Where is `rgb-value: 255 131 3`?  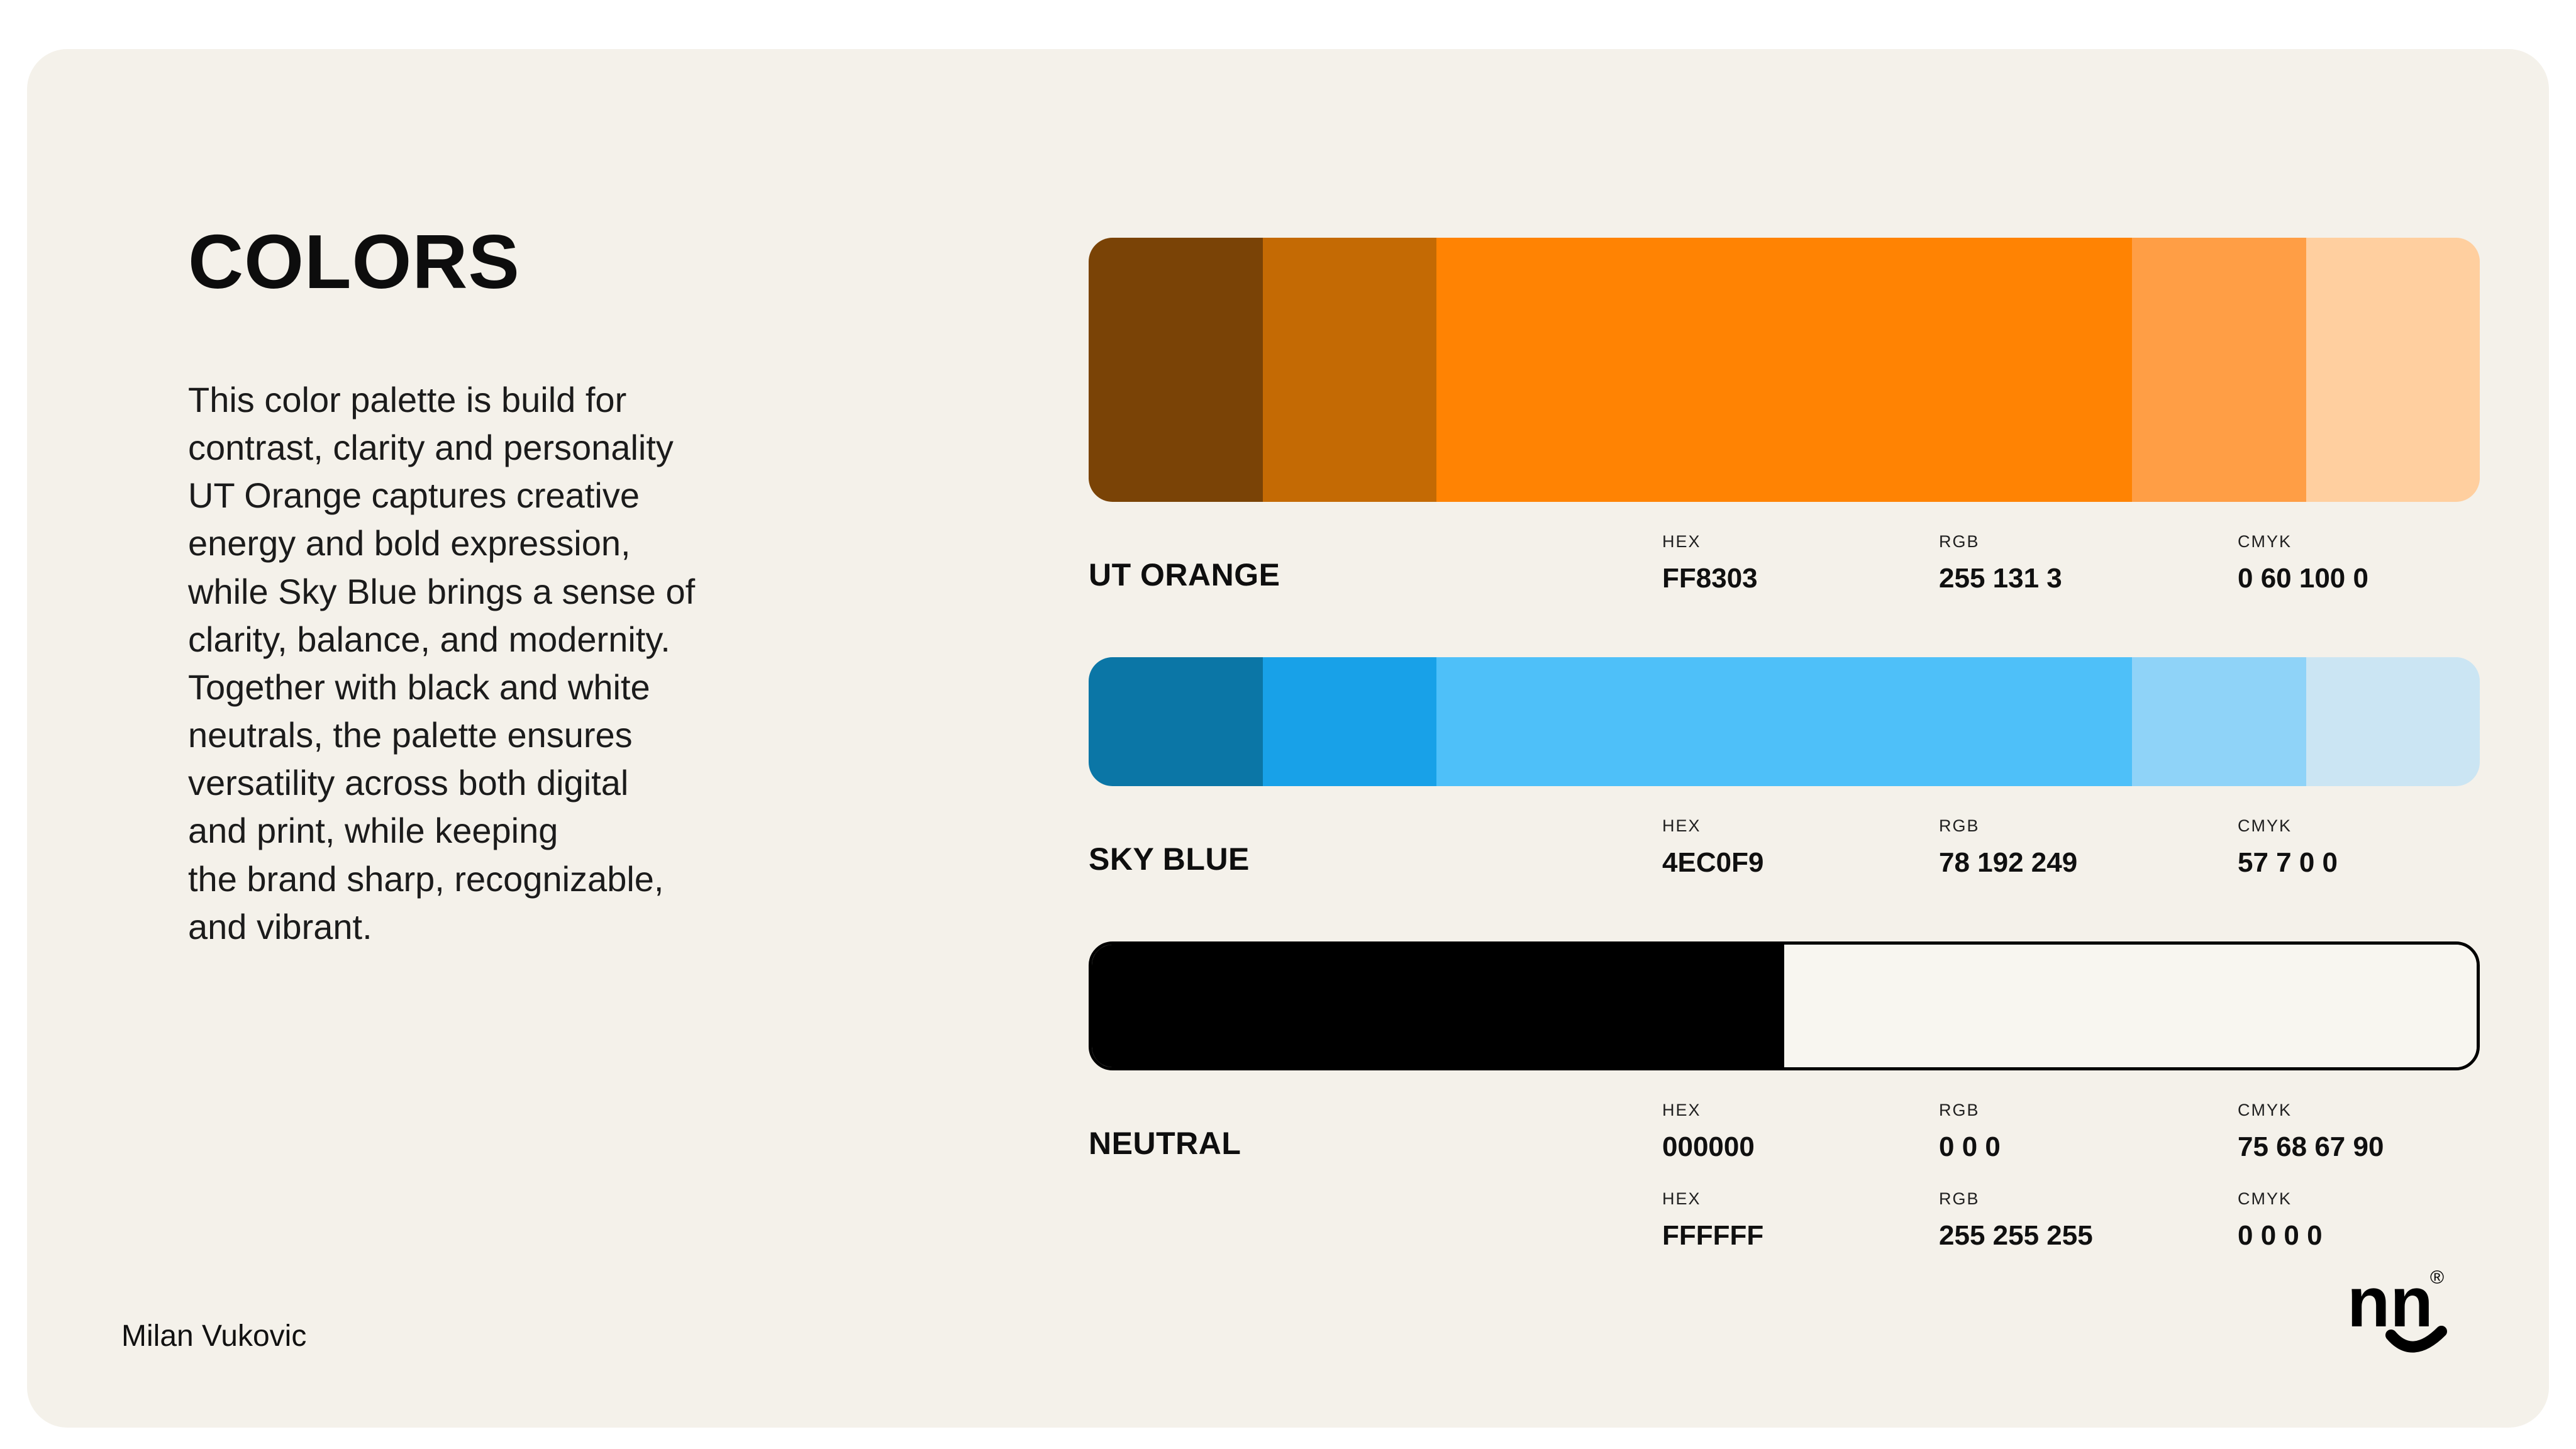
rgb-value: 255 131 3 is located at coordinates (2000, 578).